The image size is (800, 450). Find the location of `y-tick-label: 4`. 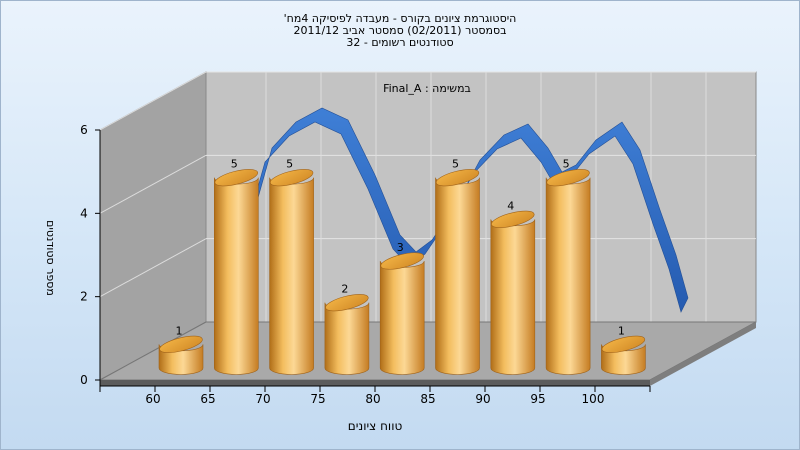

y-tick-label: 4 is located at coordinates (84, 213).